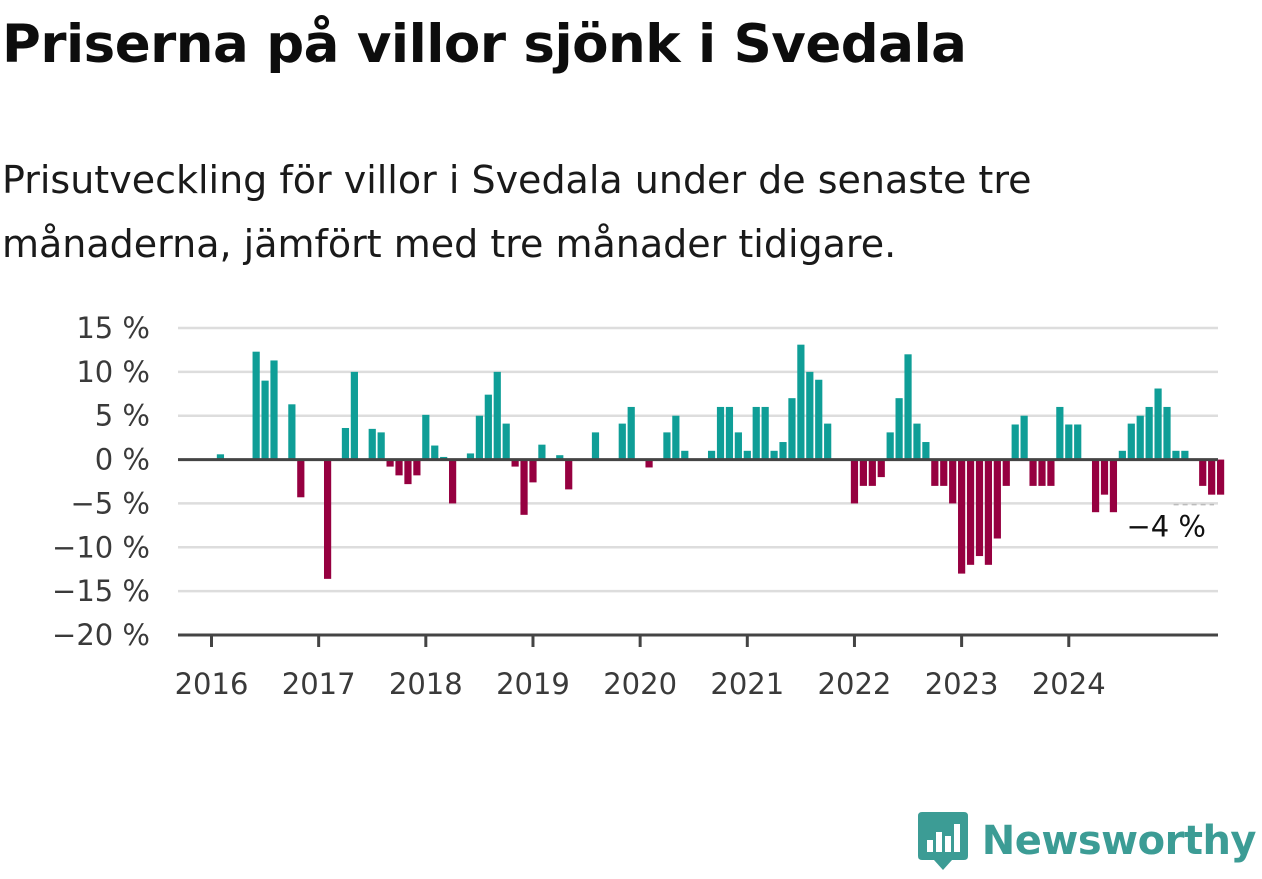 The height and width of the screenshot is (879, 1262). Describe the element at coordinates (212, 684) in the screenshot. I see `x-tick-label: 2016` at that location.